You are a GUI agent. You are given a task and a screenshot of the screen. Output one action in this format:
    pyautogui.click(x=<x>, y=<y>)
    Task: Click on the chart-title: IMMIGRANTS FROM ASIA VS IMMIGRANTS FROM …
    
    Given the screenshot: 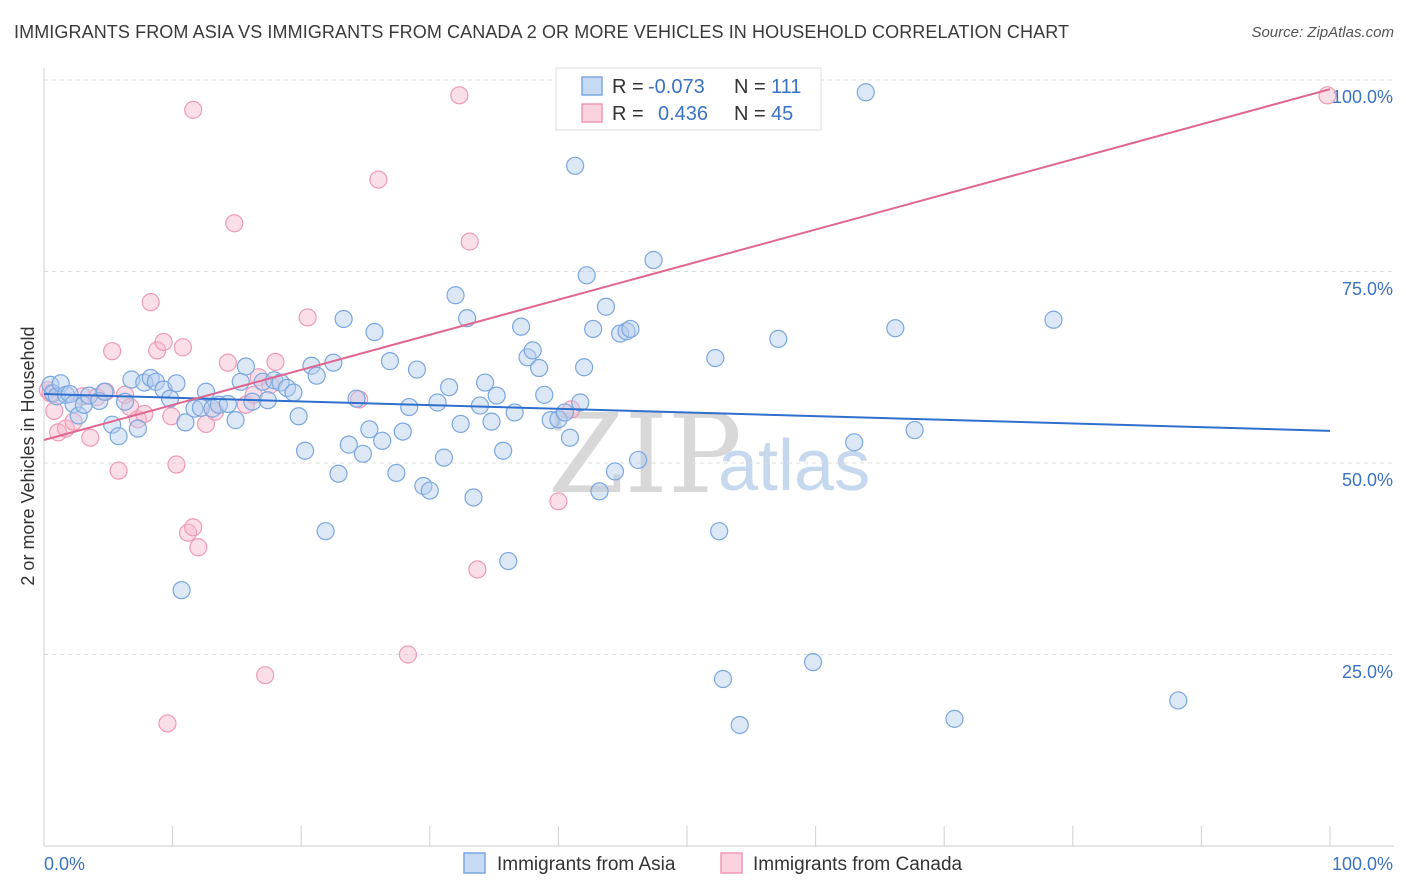 What is the action you would take?
    pyautogui.click(x=542, y=32)
    